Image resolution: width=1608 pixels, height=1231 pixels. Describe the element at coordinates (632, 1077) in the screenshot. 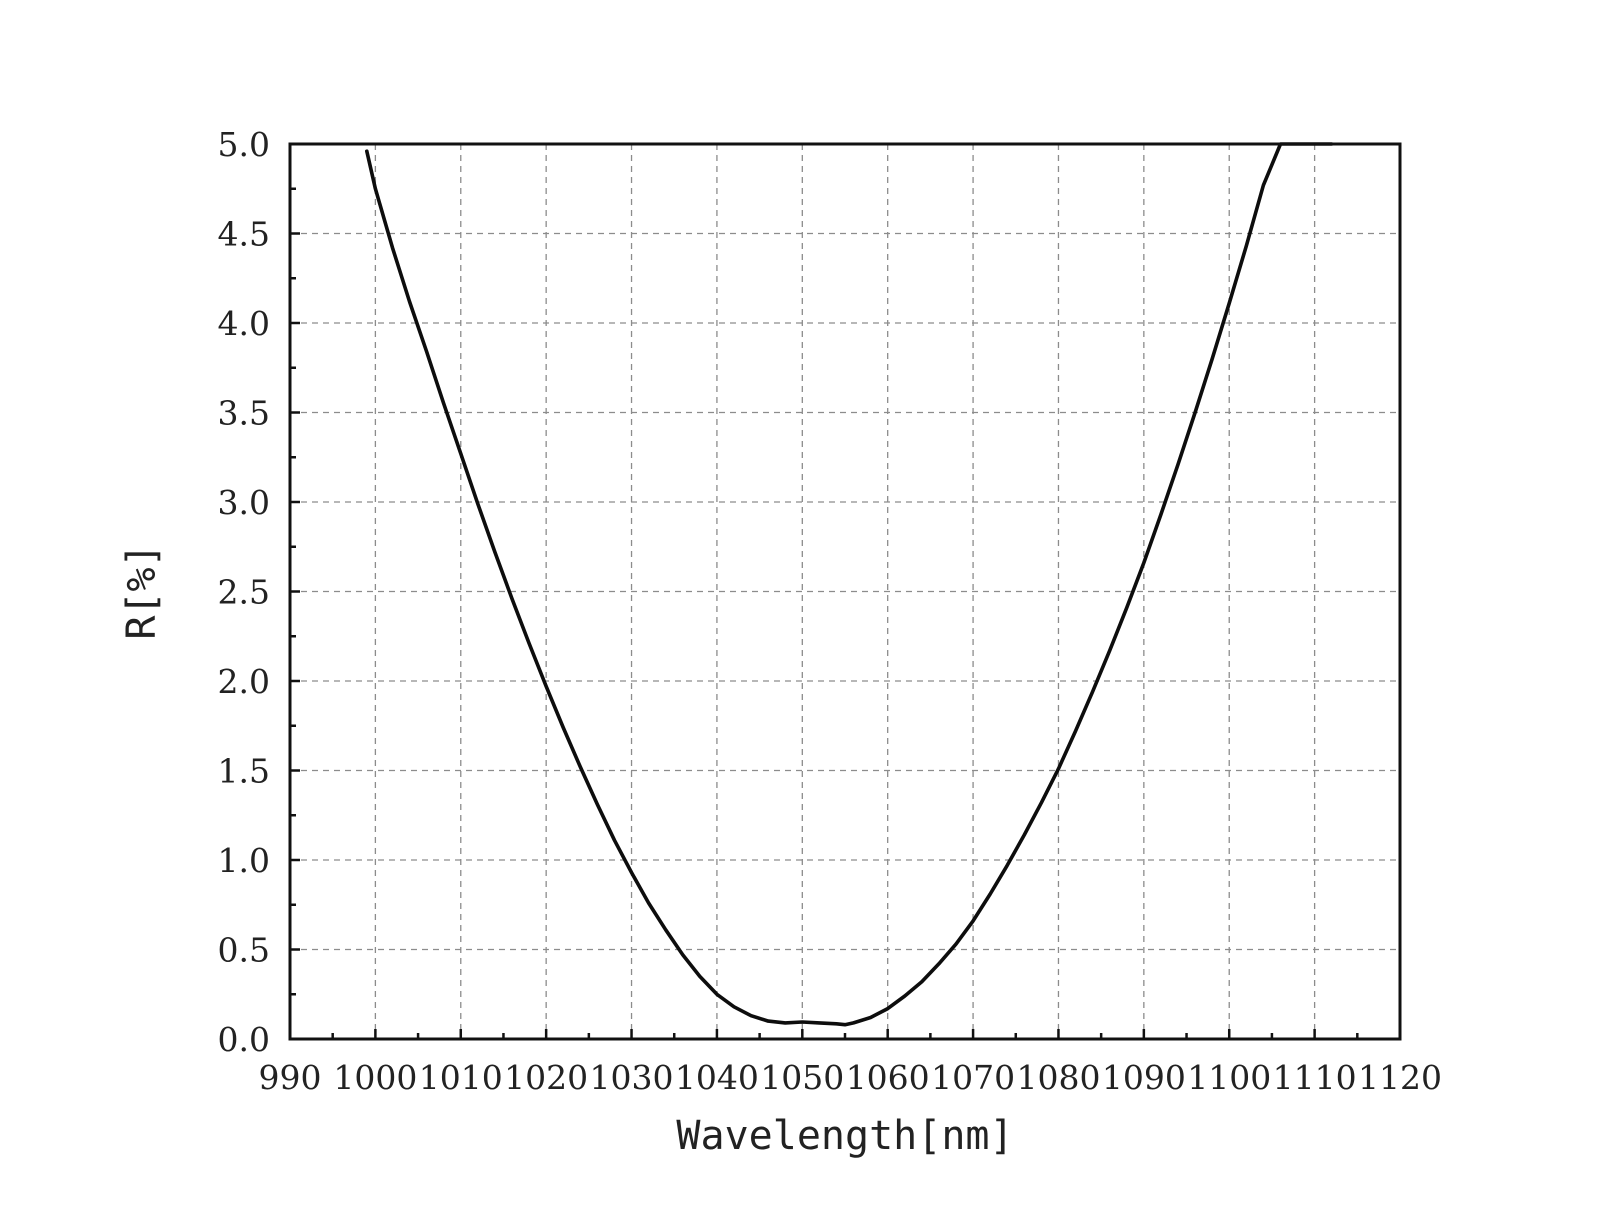

I see `x-tick-label: 1030` at that location.